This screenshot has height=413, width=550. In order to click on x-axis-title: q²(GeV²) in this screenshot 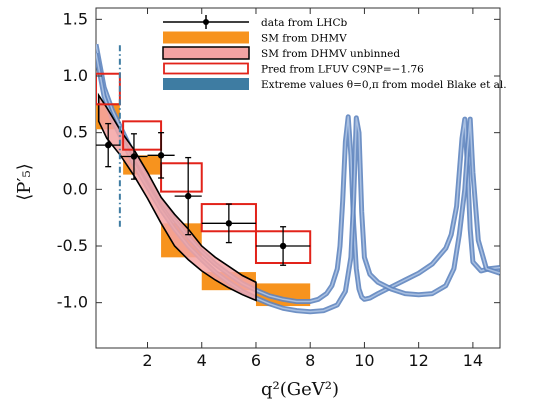, I will do `click(300, 389)`.